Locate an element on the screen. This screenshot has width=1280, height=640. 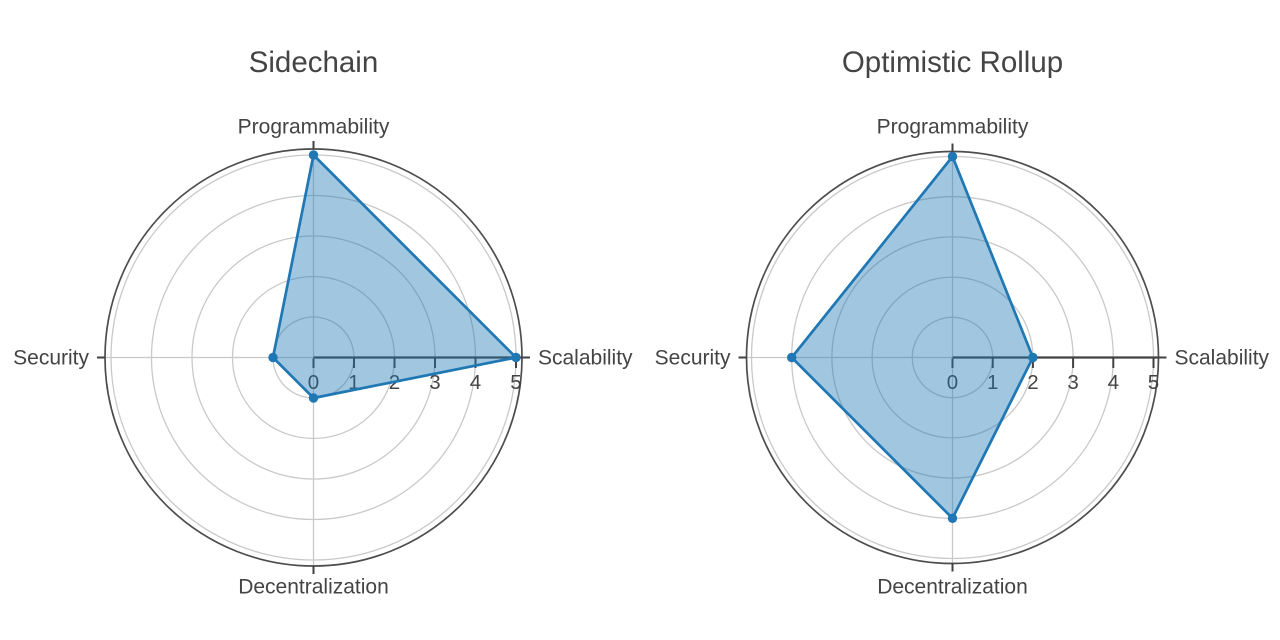
svg-text: 2 is located at coordinates (1032, 382).